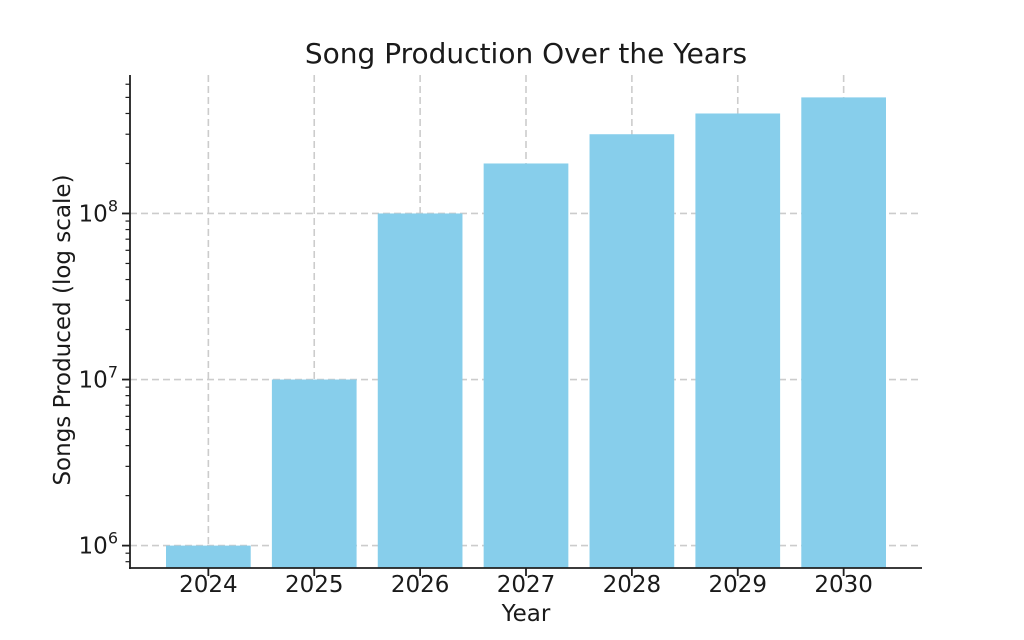 The height and width of the screenshot is (640, 1024). What do you see at coordinates (632, 585) in the screenshot?
I see `x-tick-label: 2028` at bounding box center [632, 585].